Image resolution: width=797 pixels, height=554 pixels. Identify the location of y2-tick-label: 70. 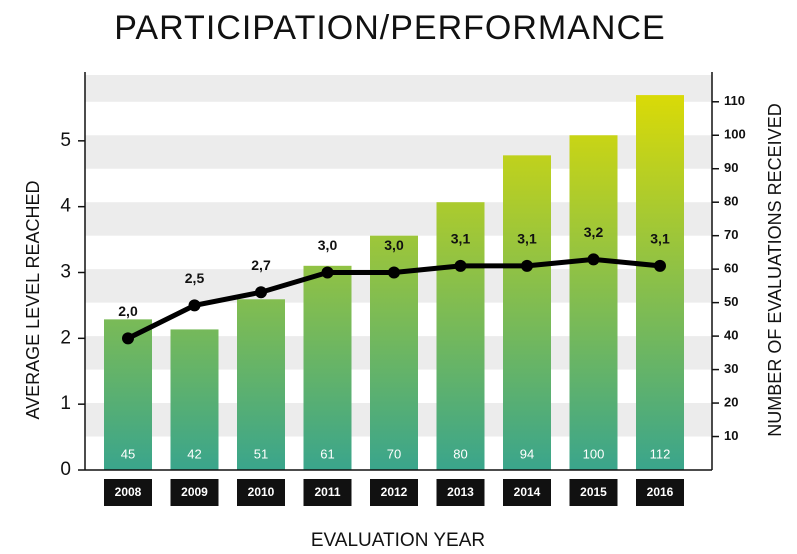
(731, 234).